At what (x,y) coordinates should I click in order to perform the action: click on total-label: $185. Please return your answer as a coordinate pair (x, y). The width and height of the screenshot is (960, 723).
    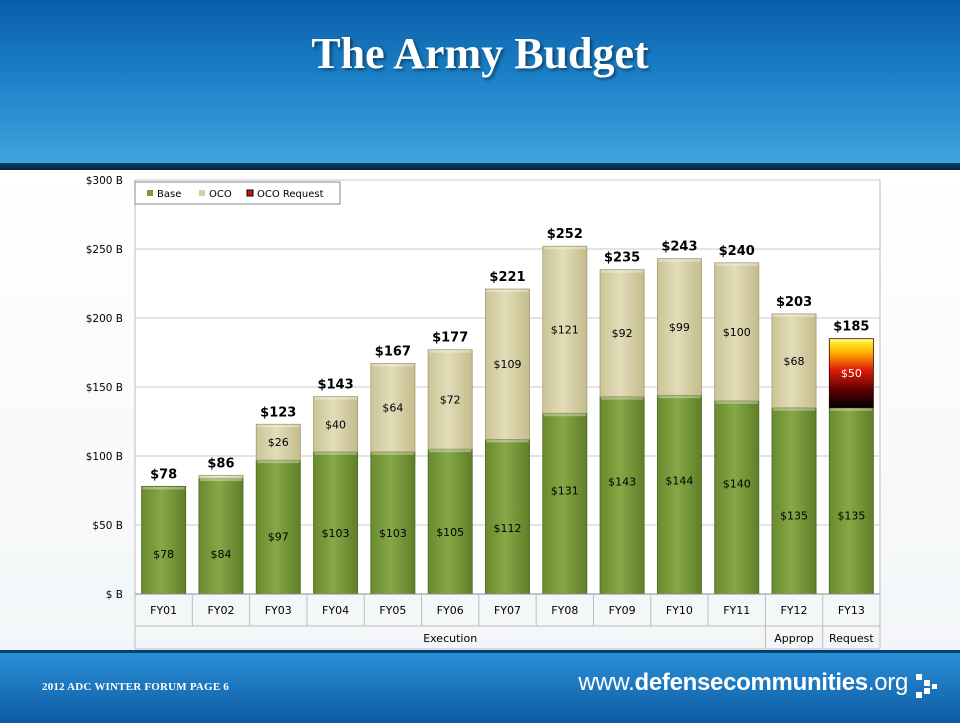
    Looking at the image, I should click on (851, 327).